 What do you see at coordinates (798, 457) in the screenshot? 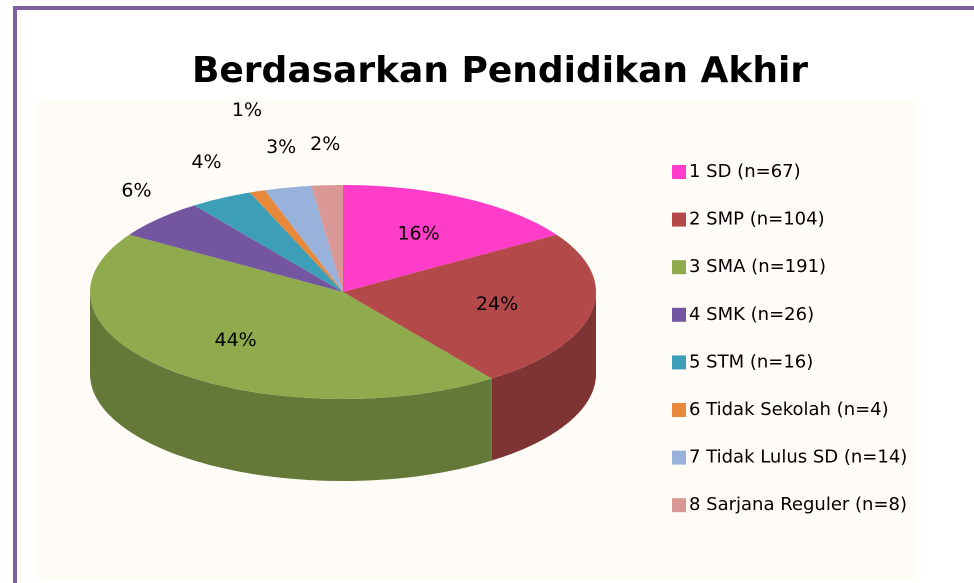
I see `legend-label: 7 Tidak Lulus SD (n=14)` at bounding box center [798, 457].